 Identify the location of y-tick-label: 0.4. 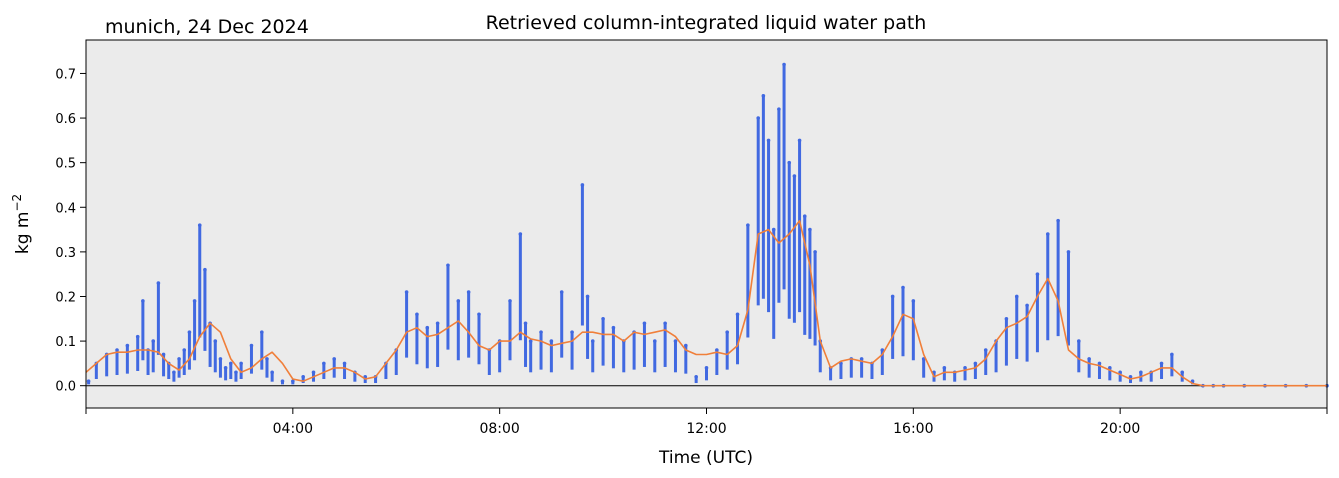
(65, 208).